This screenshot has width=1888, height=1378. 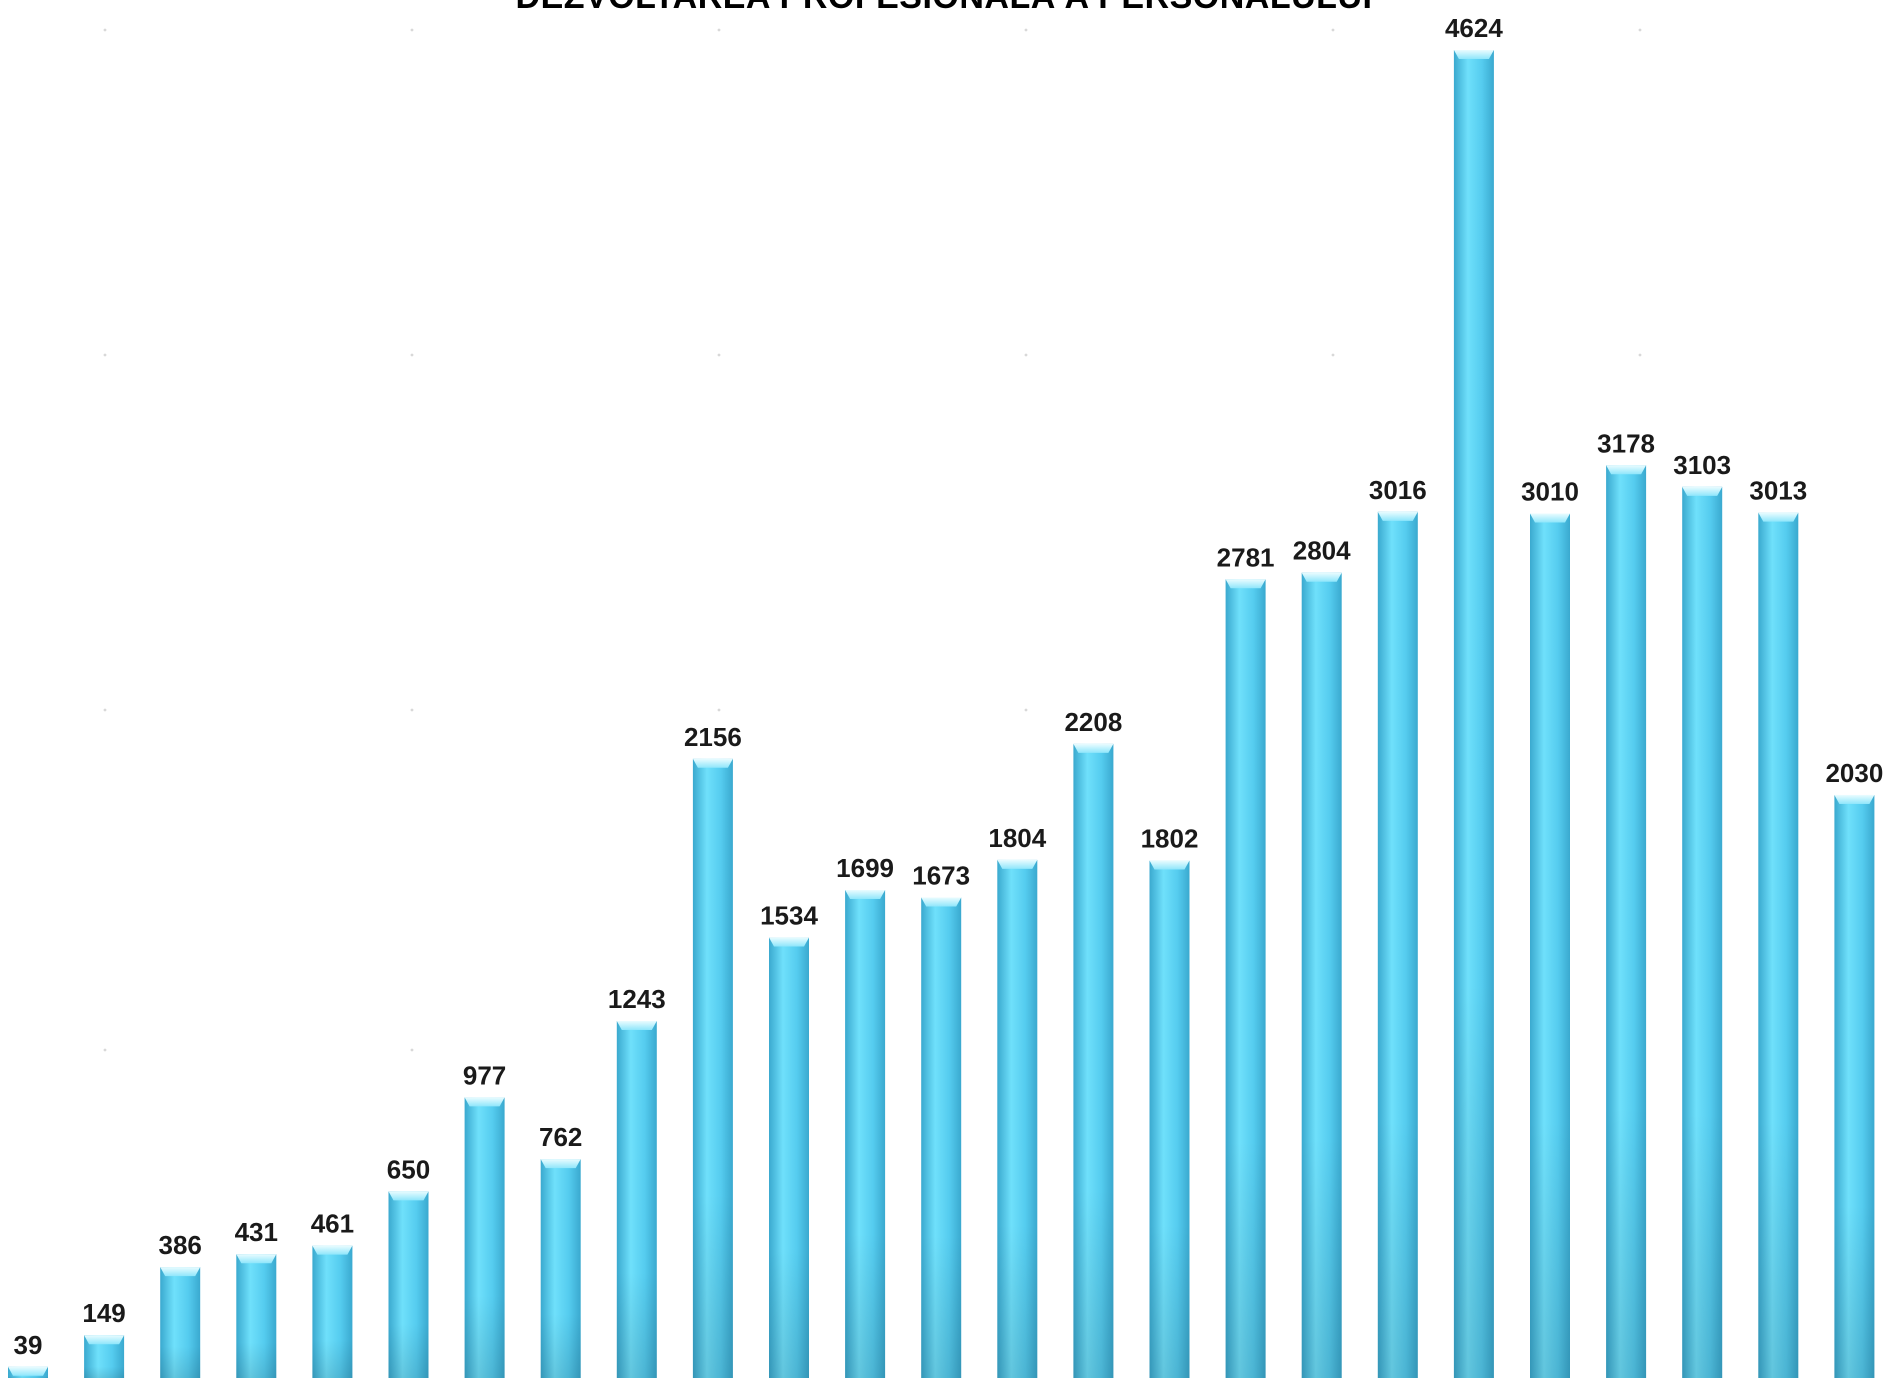 What do you see at coordinates (1626, 443) in the screenshot?
I see `data-label: 3178` at bounding box center [1626, 443].